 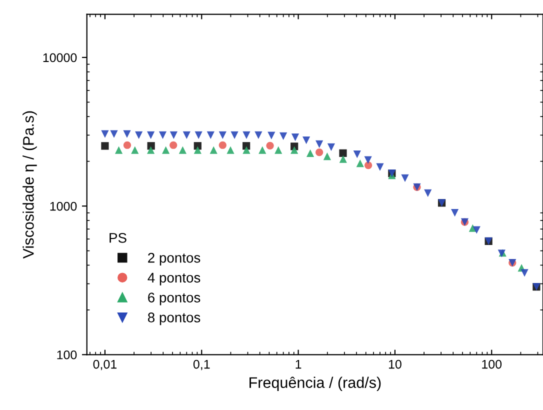 What do you see at coordinates (63, 206) in the screenshot?
I see `y-tick-label: 1000` at bounding box center [63, 206].